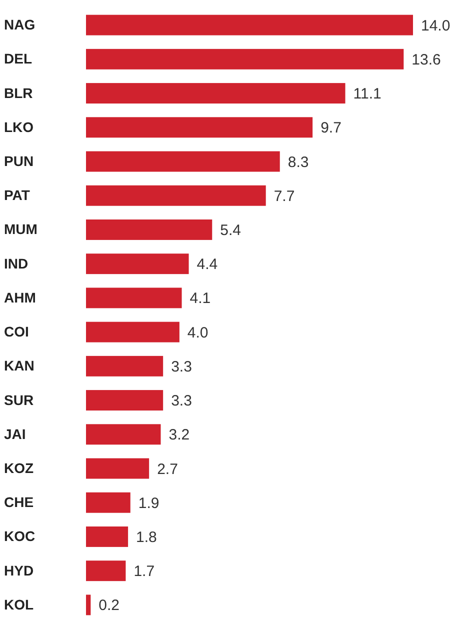 The height and width of the screenshot is (625, 473). Describe the element at coordinates (149, 503) in the screenshot. I see `data-label: 1.9` at that location.